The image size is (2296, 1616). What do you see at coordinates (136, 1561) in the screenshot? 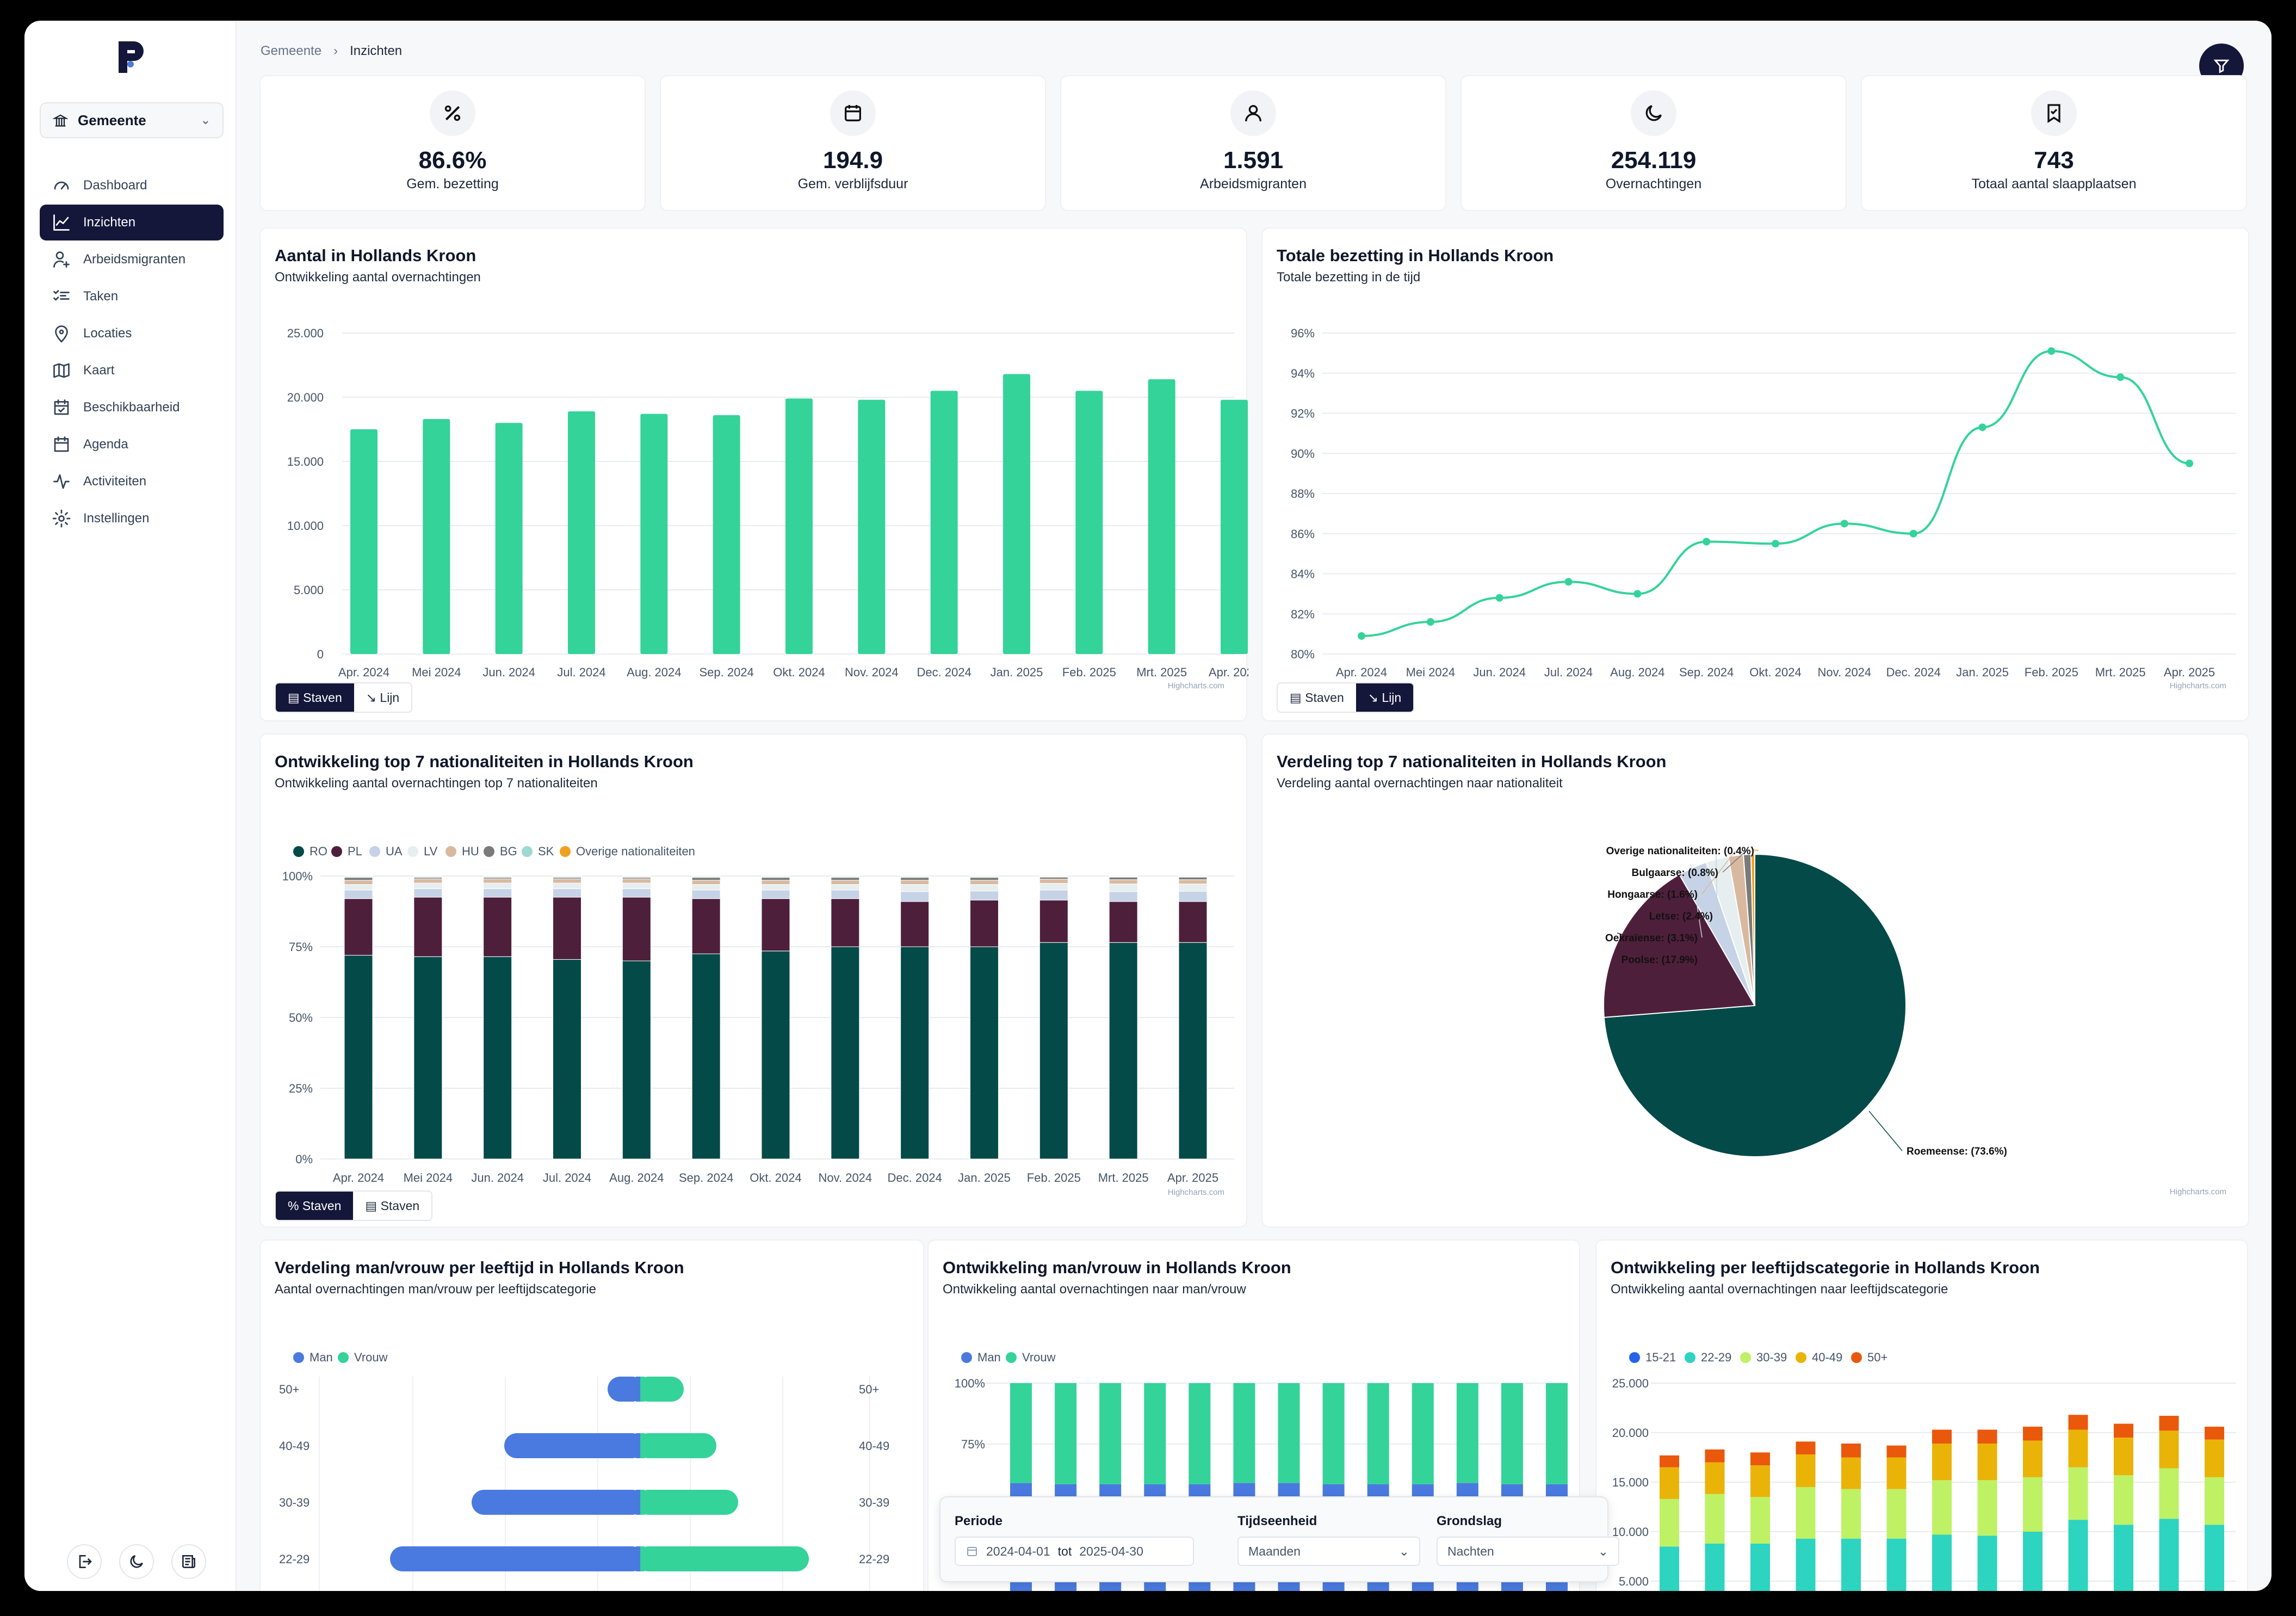
I see `theme-toggle-button` at bounding box center [136, 1561].